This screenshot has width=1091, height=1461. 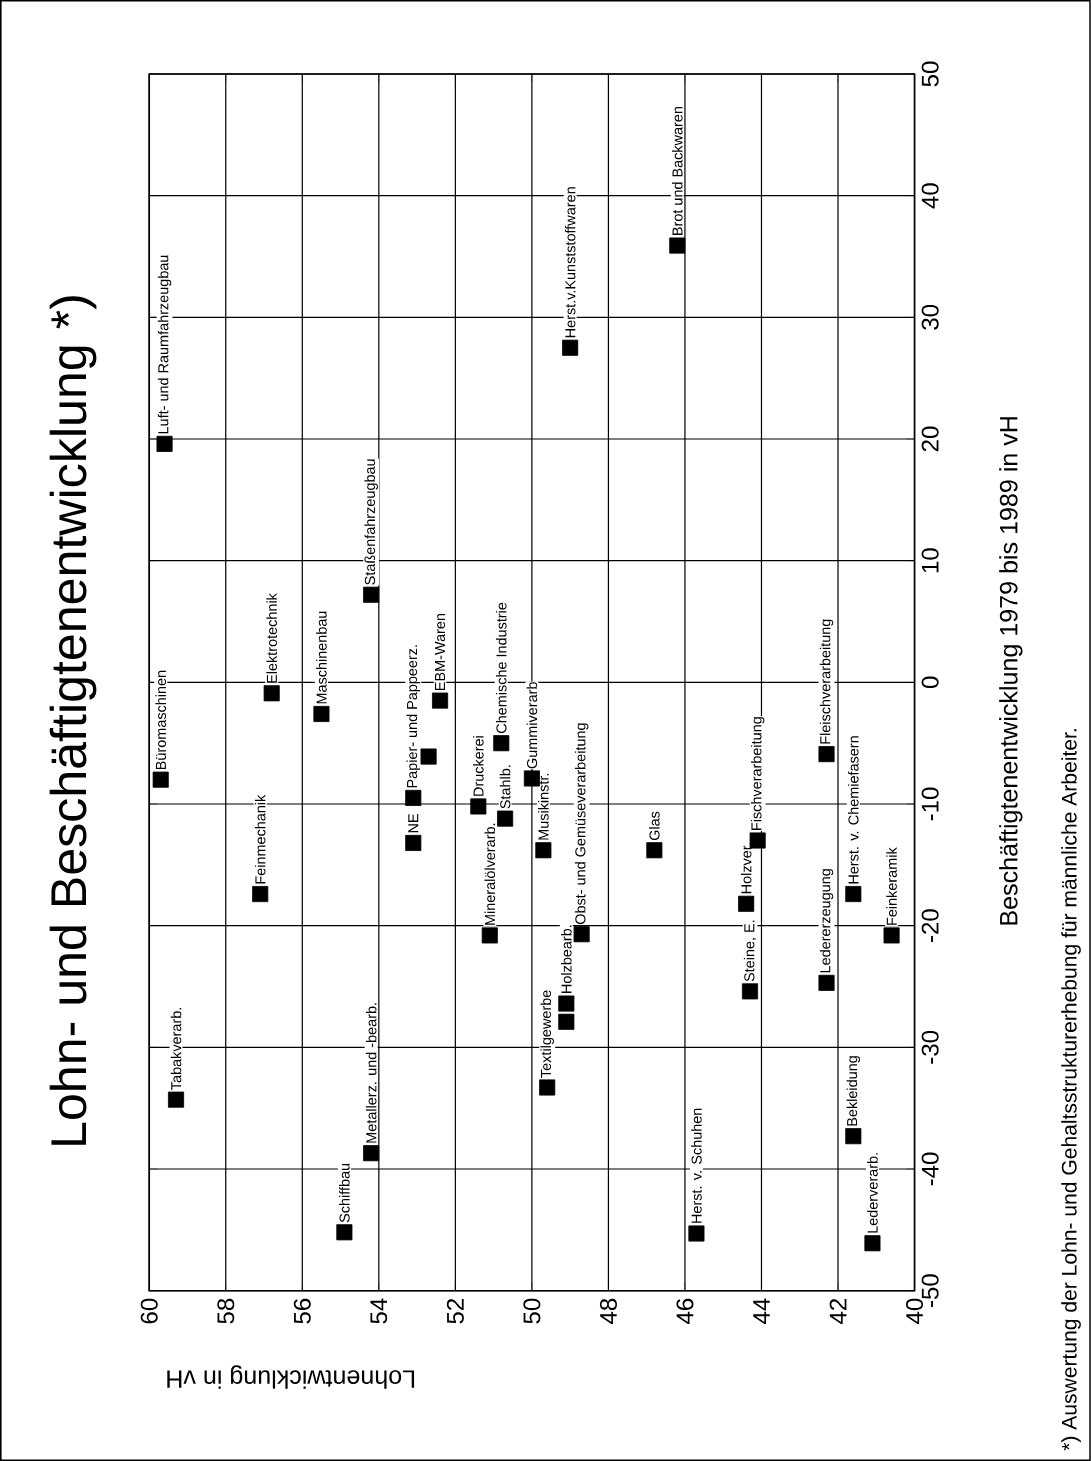 What do you see at coordinates (413, 823) in the screenshot?
I see `annotation: NE` at bounding box center [413, 823].